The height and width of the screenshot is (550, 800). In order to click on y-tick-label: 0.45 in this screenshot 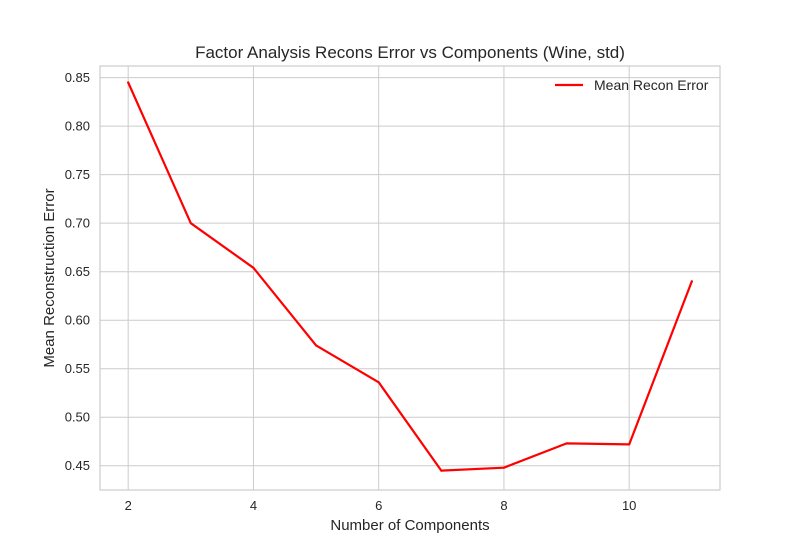, I will do `click(77, 465)`.